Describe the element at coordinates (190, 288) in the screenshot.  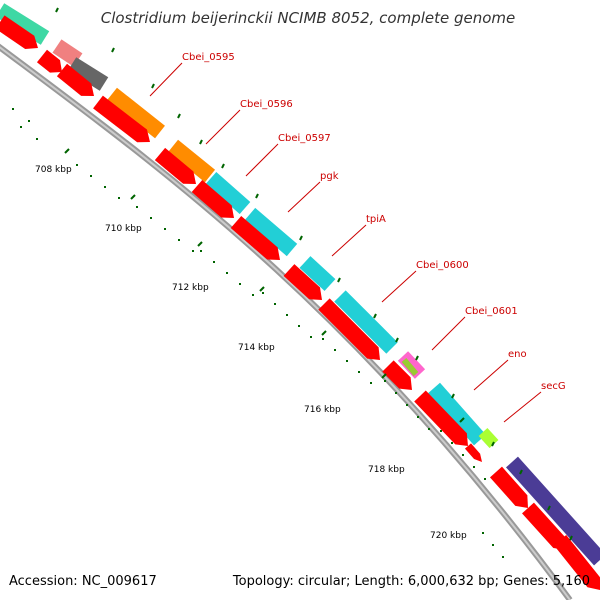
I see `kbp-label: 712 kbp` at that location.